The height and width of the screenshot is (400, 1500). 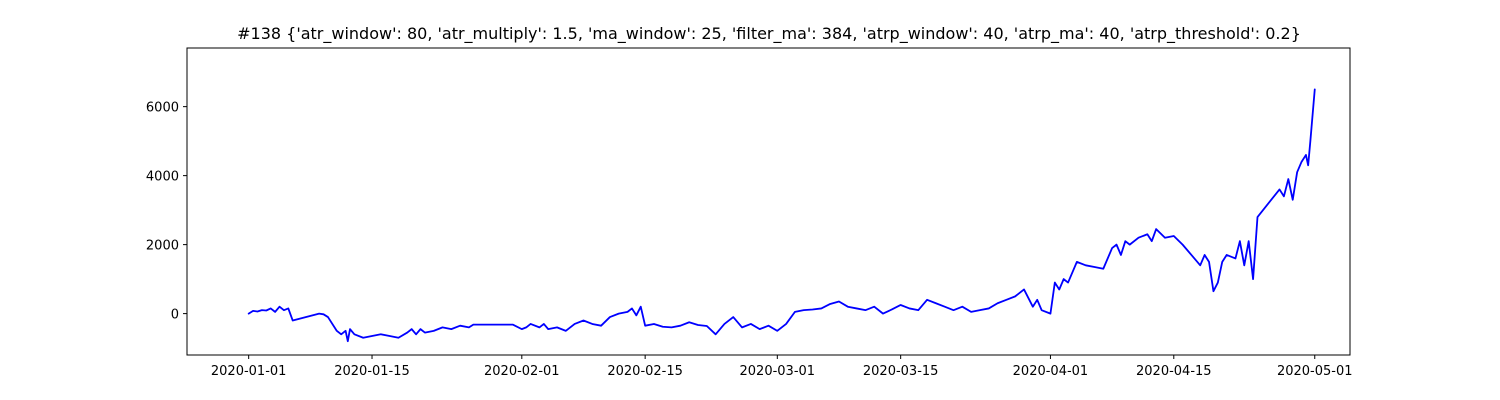 What do you see at coordinates (1315, 371) in the screenshot?
I see `x-tick-label: 2020-05-01` at bounding box center [1315, 371].